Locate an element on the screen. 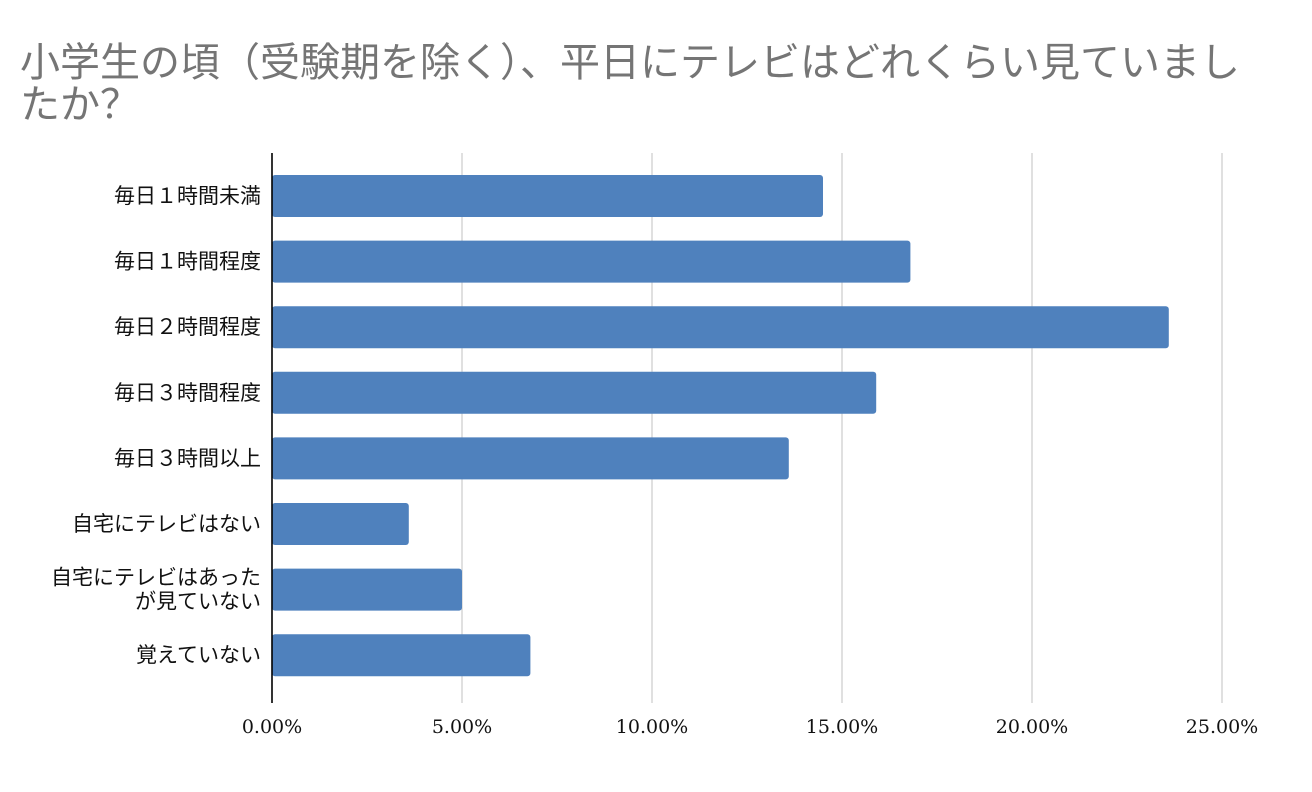 The image size is (1312, 792). category-label: 自宅にテレビはあったが見ていない is located at coordinates (156, 590).